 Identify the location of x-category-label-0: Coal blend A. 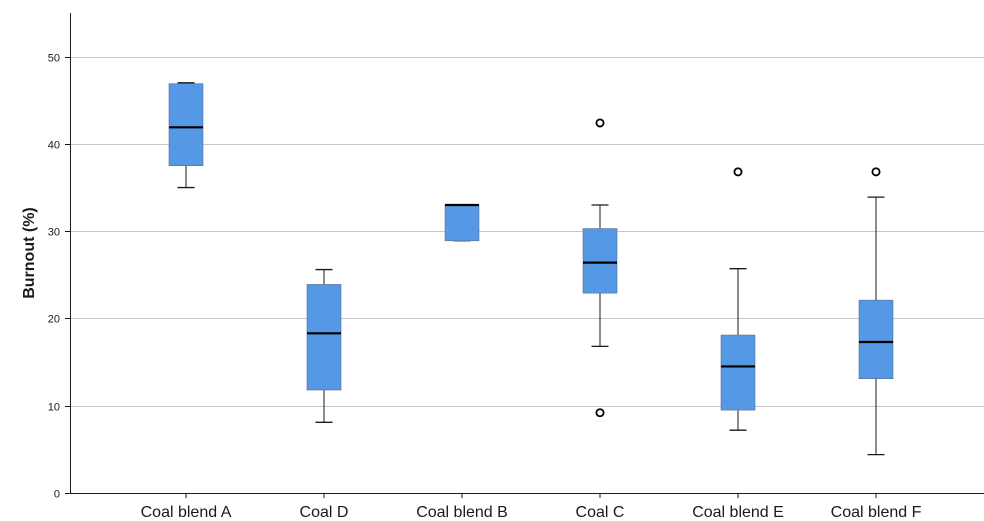
(186, 512).